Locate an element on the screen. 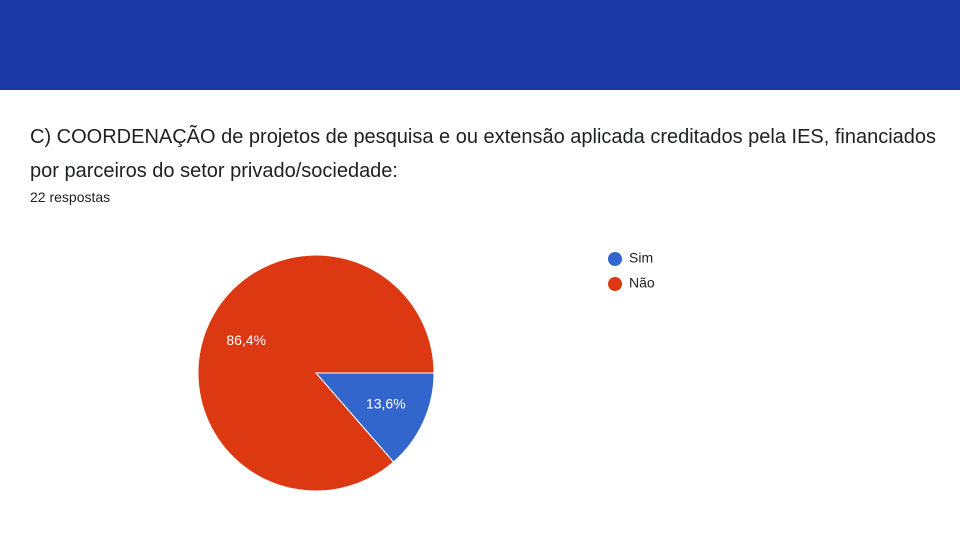 The height and width of the screenshot is (540, 960). slice-label: 13,6% is located at coordinates (386, 403).